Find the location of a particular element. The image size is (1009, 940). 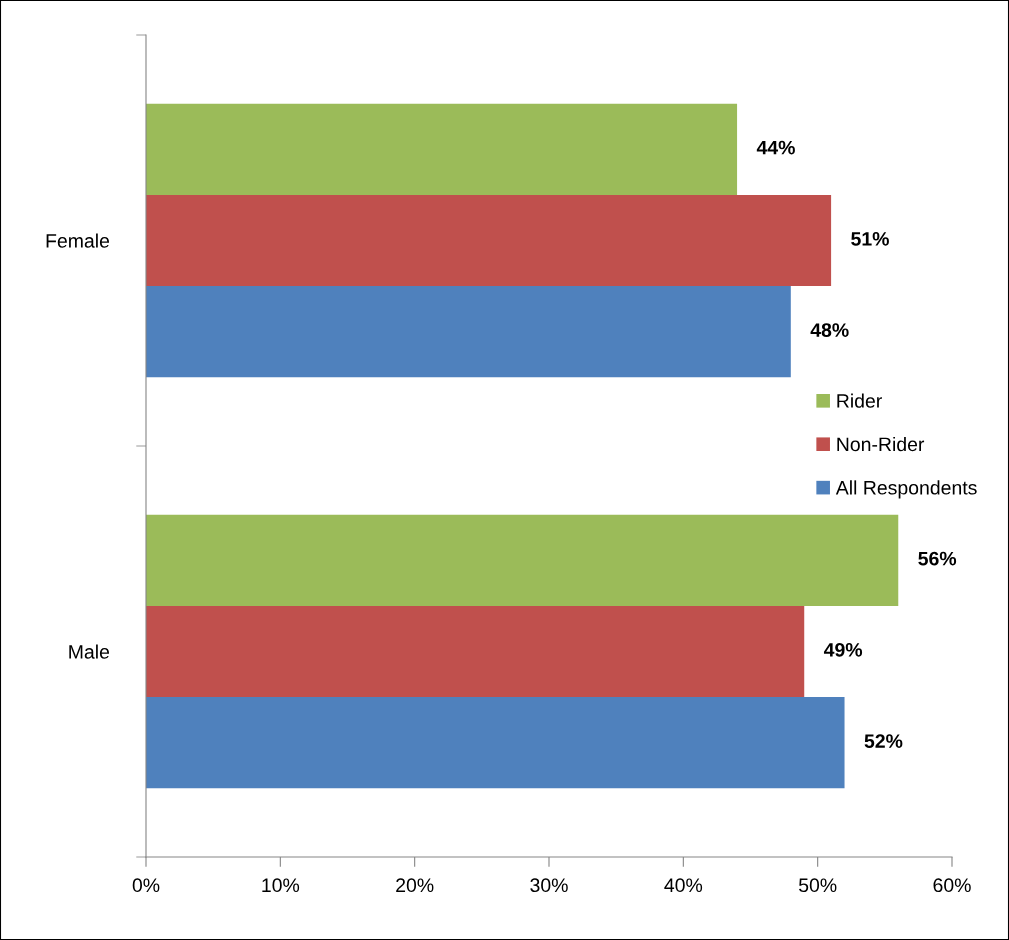

legend-label: Non-Rider is located at coordinates (881, 444).